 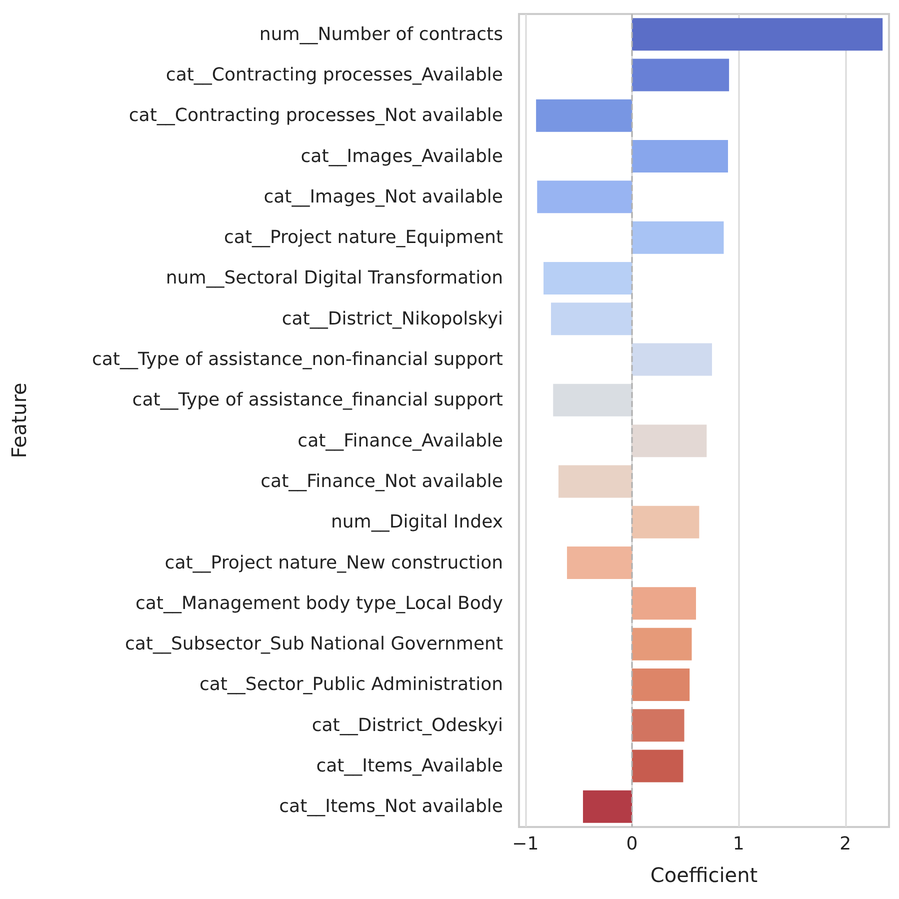 What do you see at coordinates (381, 481) in the screenshot?
I see `y-tick-label: cat__Finance_Not available` at bounding box center [381, 481].